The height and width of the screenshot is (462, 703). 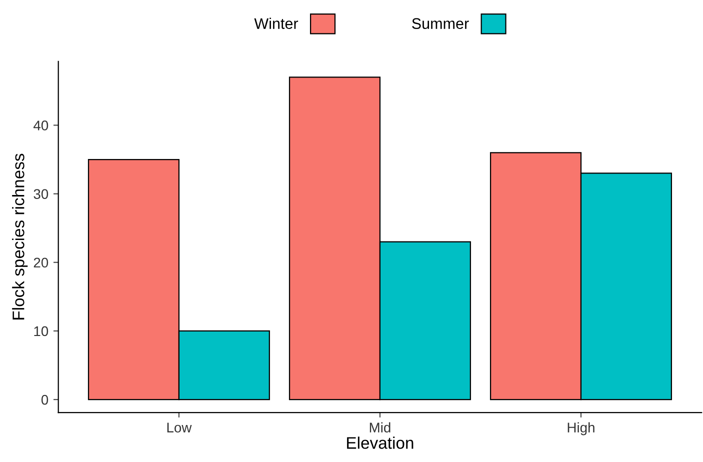 What do you see at coordinates (41, 194) in the screenshot?
I see `y-tick-label: 30` at bounding box center [41, 194].